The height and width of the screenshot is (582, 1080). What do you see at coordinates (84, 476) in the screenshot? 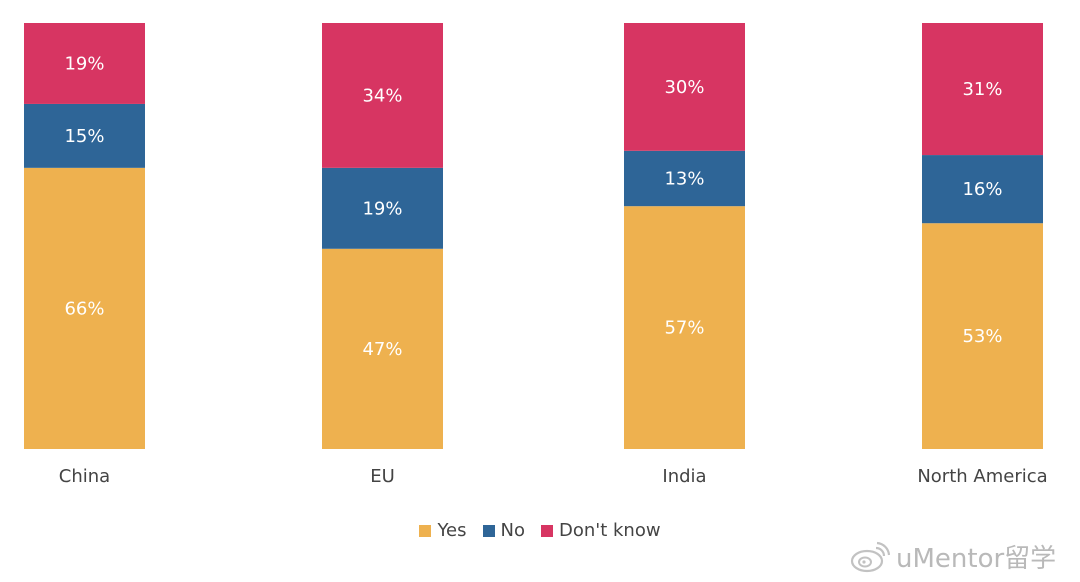
I see `category-label-china: China` at bounding box center [84, 476].